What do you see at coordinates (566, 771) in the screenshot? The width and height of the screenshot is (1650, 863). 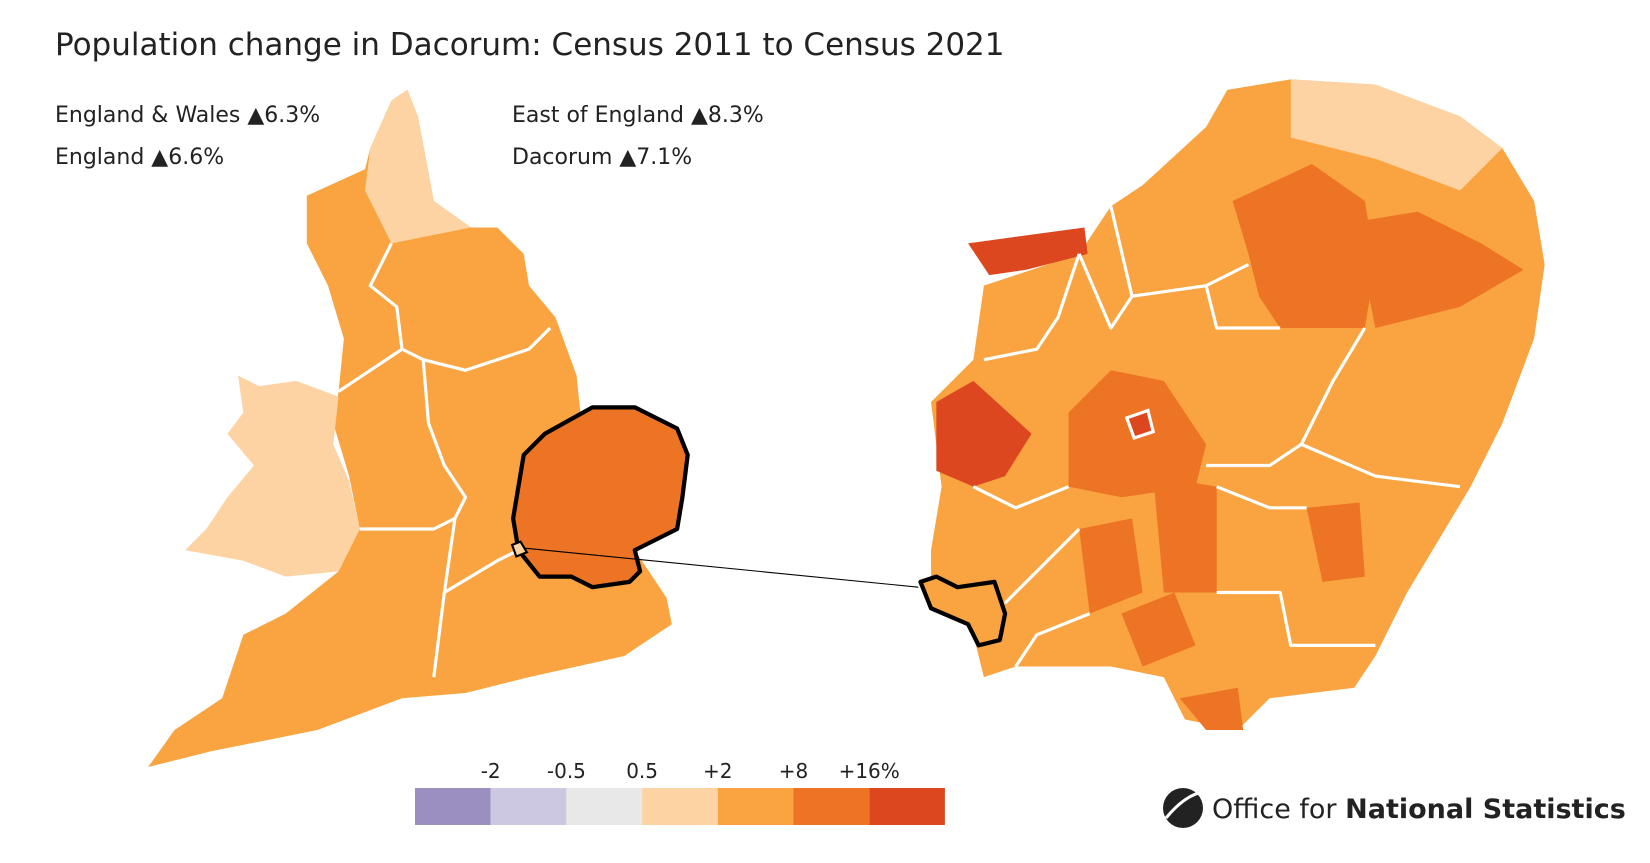 I see `legend-label: -0.5` at bounding box center [566, 771].